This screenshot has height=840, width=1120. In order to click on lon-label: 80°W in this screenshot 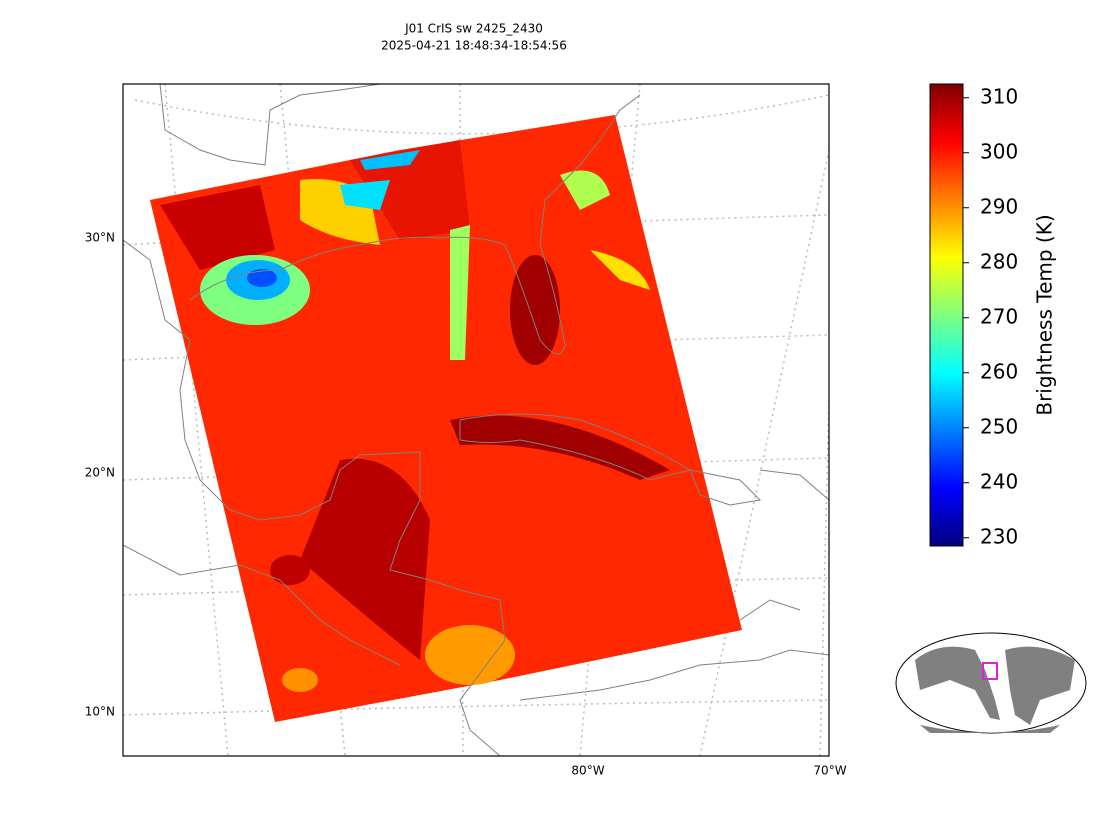, I will do `click(587, 771)`.